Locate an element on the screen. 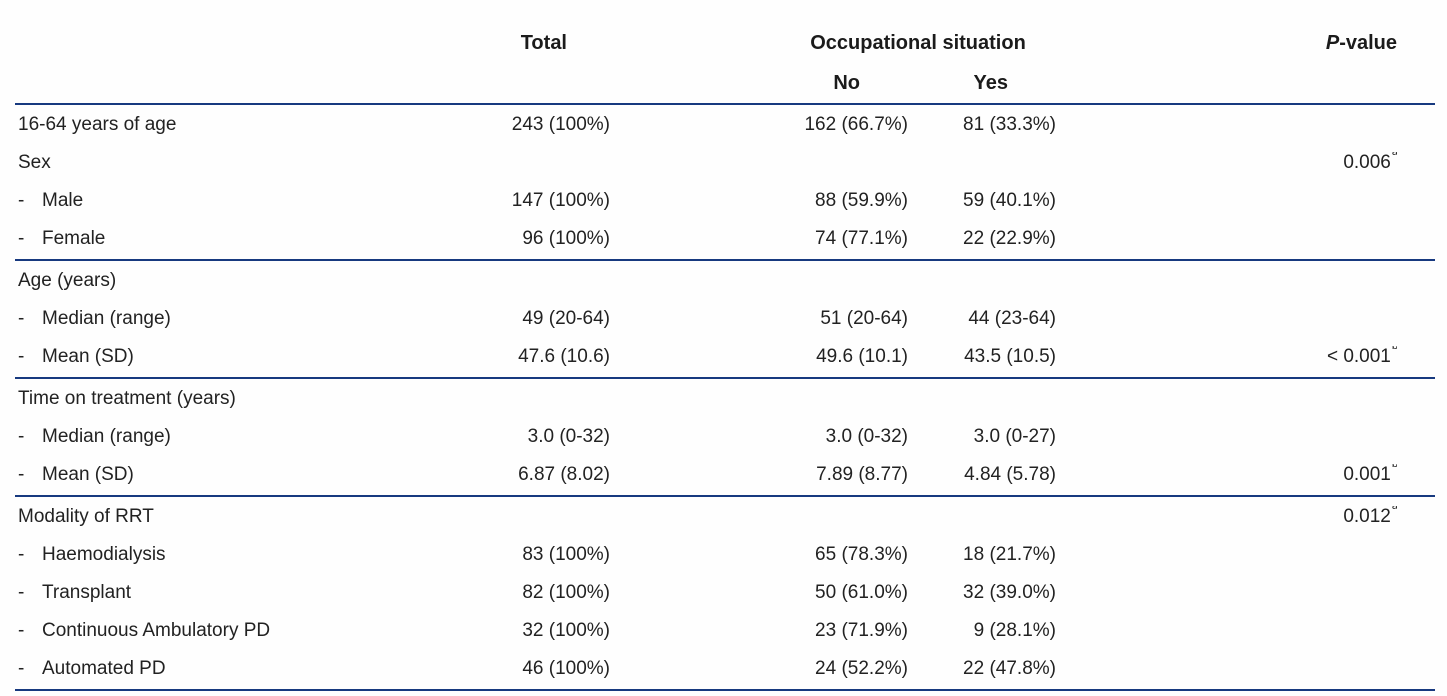 This screenshot has width=1447, height=696. column-header-yes: Yes is located at coordinates (990, 82).